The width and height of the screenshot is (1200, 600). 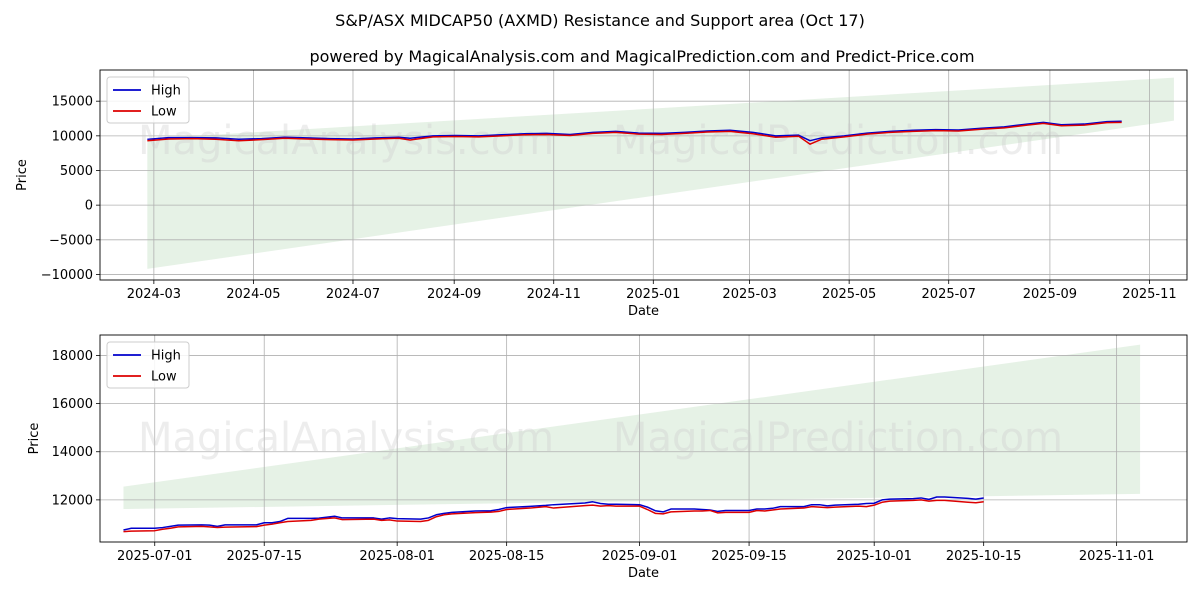 What do you see at coordinates (154, 294) in the screenshot?
I see `x-tick-label: 2024-03` at bounding box center [154, 294].